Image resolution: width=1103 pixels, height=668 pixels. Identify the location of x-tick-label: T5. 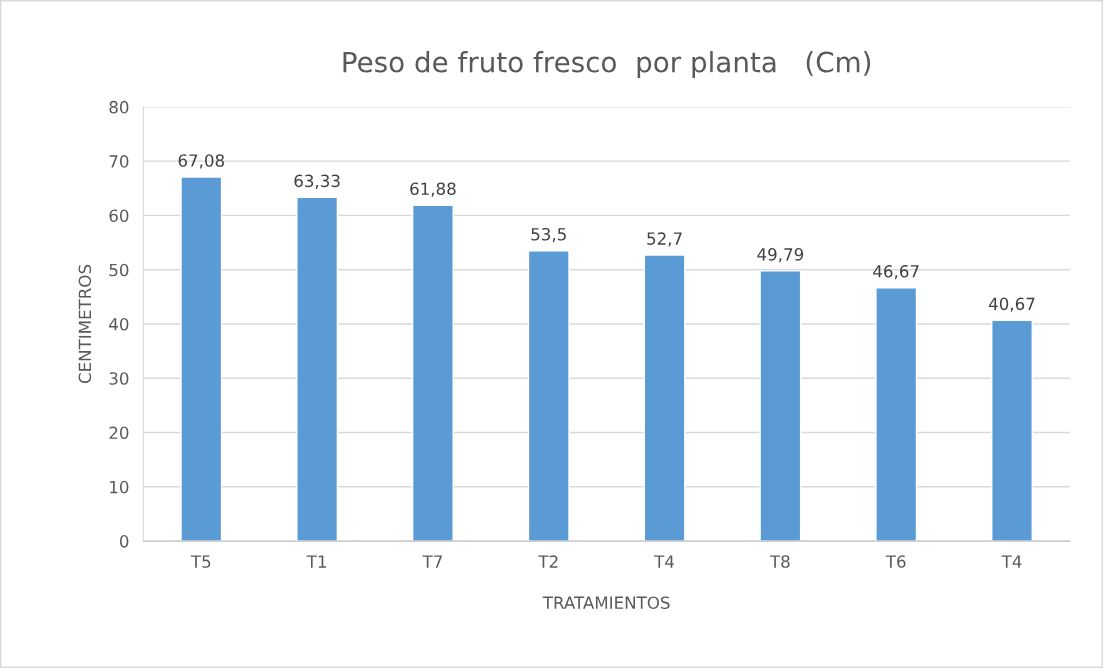
(200, 561).